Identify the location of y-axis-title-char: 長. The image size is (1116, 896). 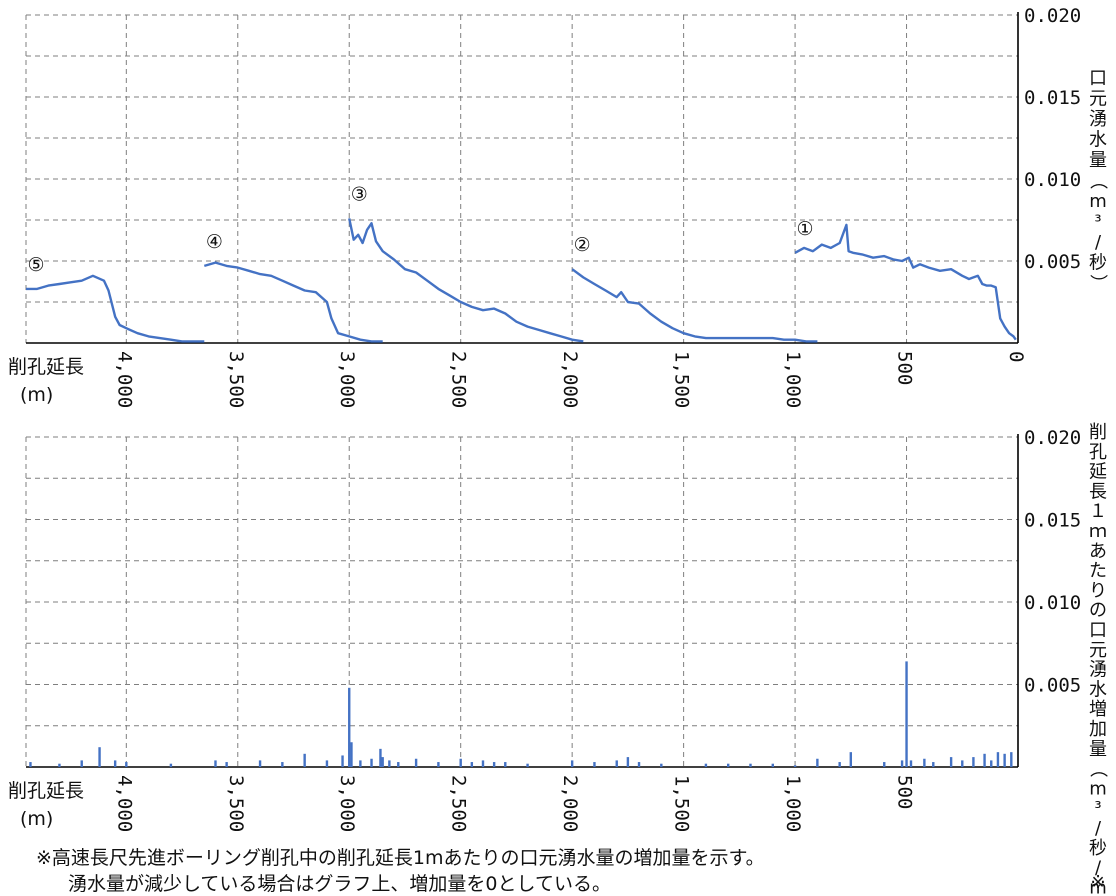
(1098, 491).